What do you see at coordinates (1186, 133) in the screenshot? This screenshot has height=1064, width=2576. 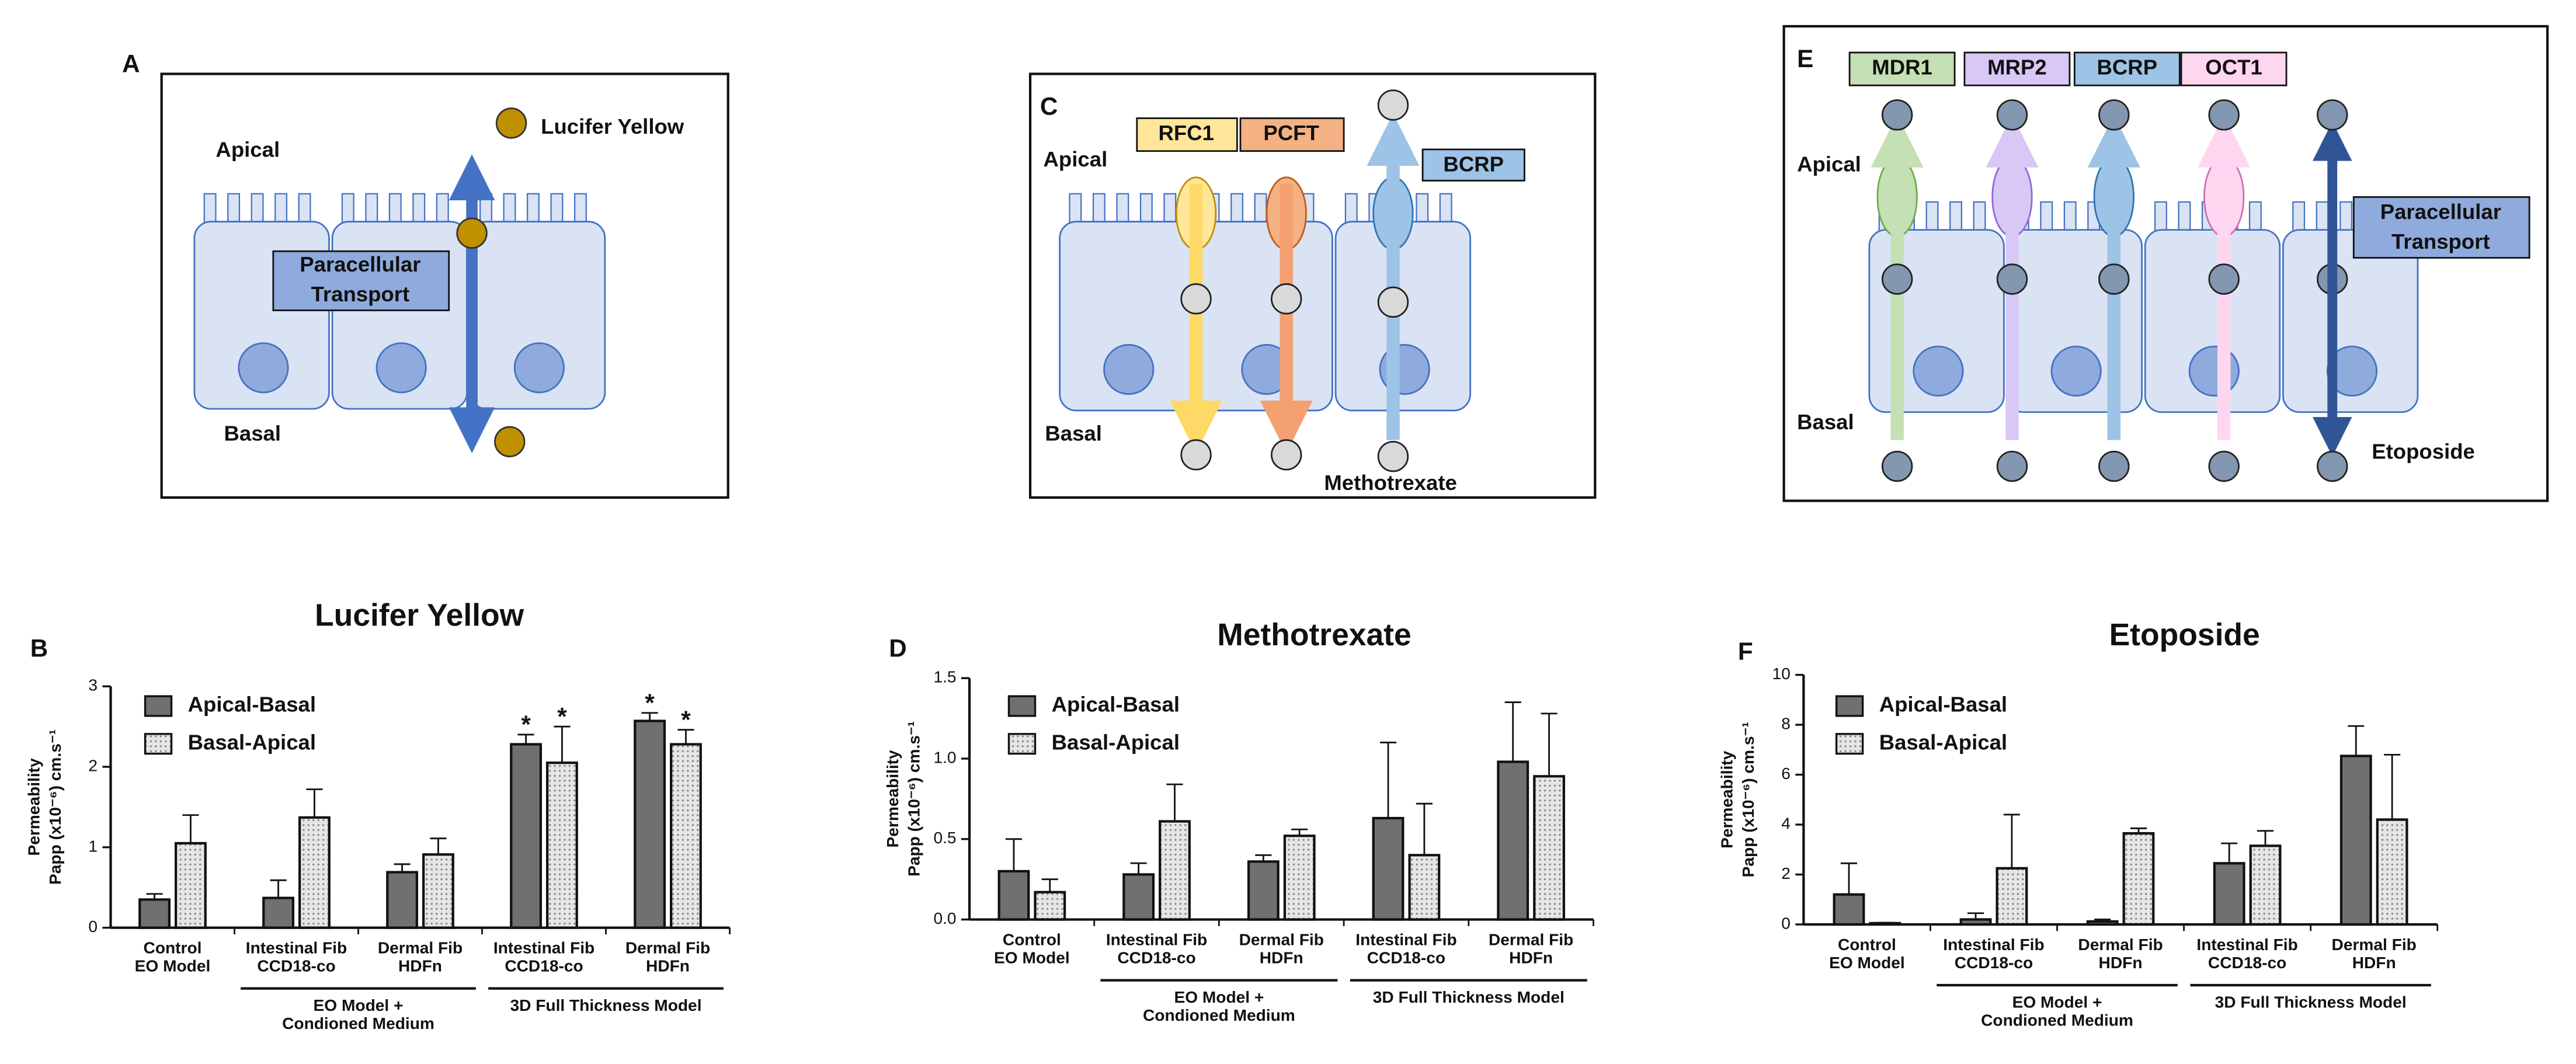 I see `transporter-label: RFC1` at bounding box center [1186, 133].